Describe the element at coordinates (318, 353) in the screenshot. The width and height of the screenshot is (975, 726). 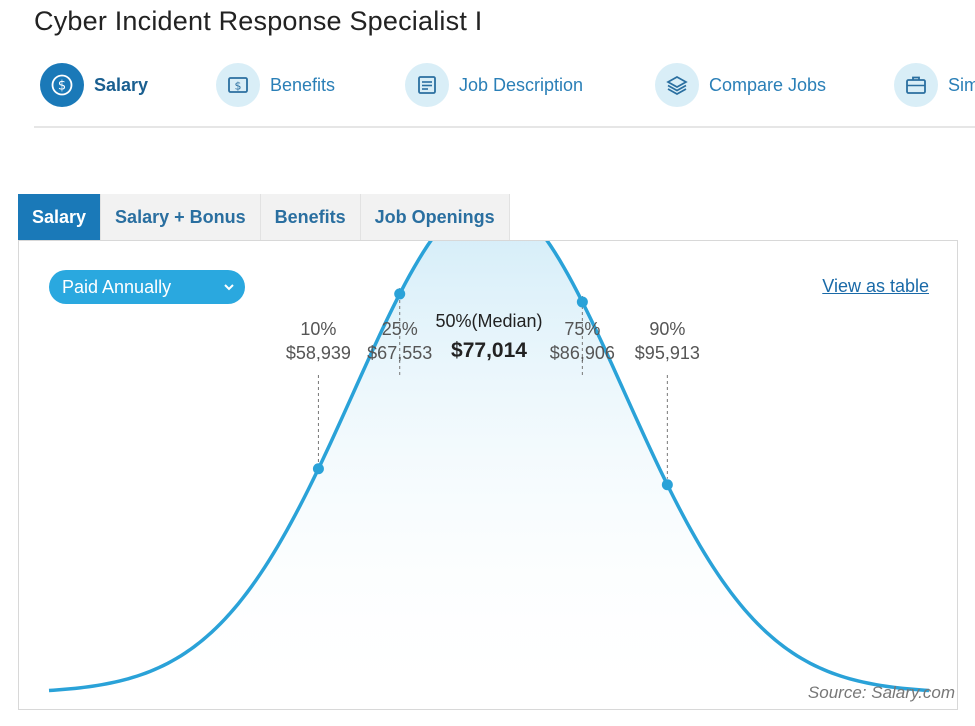
I see `percentile-value: $58,939` at that location.